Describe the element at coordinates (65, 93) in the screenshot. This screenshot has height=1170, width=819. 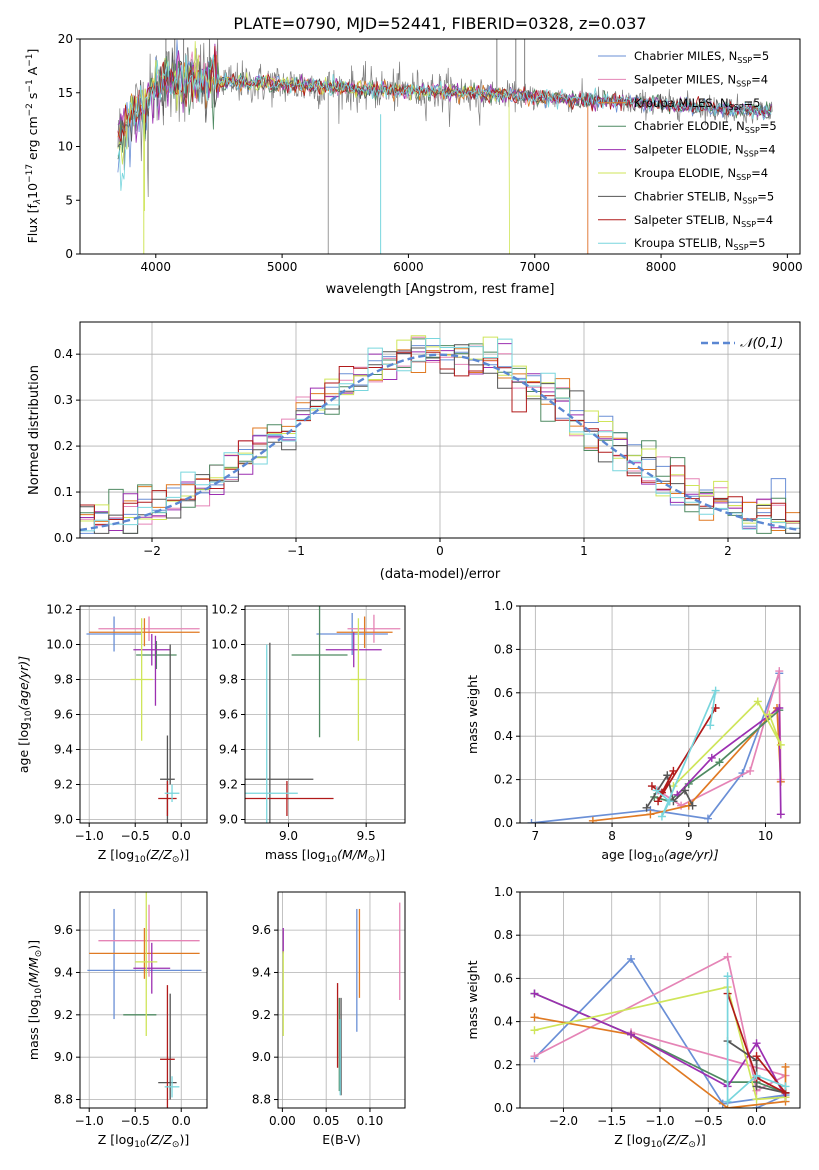
I see `spectrum-ytick-label: 15` at that location.